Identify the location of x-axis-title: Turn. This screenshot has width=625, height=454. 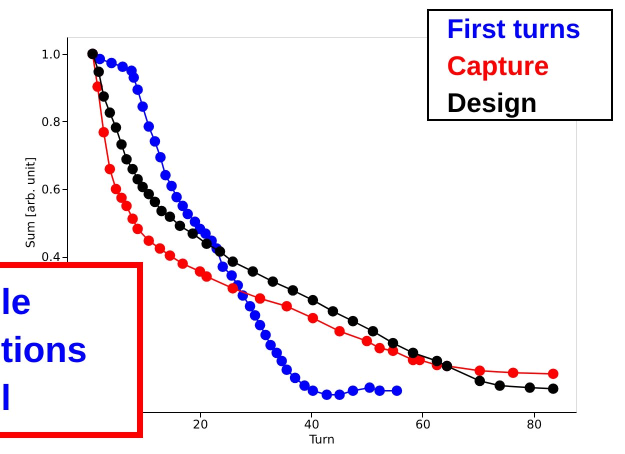
(321, 439).